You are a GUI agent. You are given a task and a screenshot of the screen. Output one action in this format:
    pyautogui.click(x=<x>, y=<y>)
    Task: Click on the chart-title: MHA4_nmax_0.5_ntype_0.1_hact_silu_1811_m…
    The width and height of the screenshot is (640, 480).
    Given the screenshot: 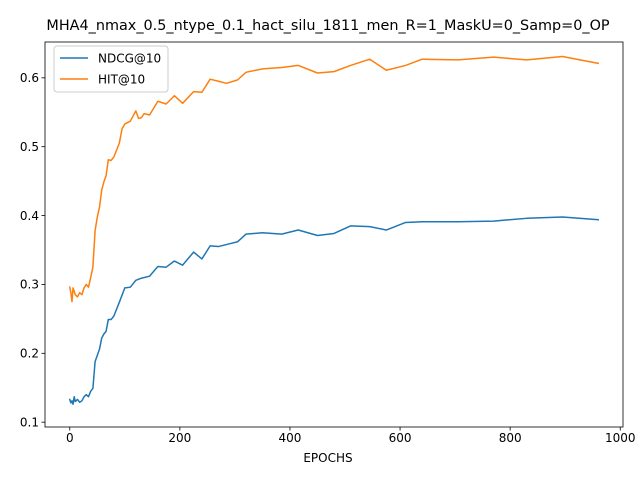 What is the action you would take?
    pyautogui.click(x=327, y=26)
    